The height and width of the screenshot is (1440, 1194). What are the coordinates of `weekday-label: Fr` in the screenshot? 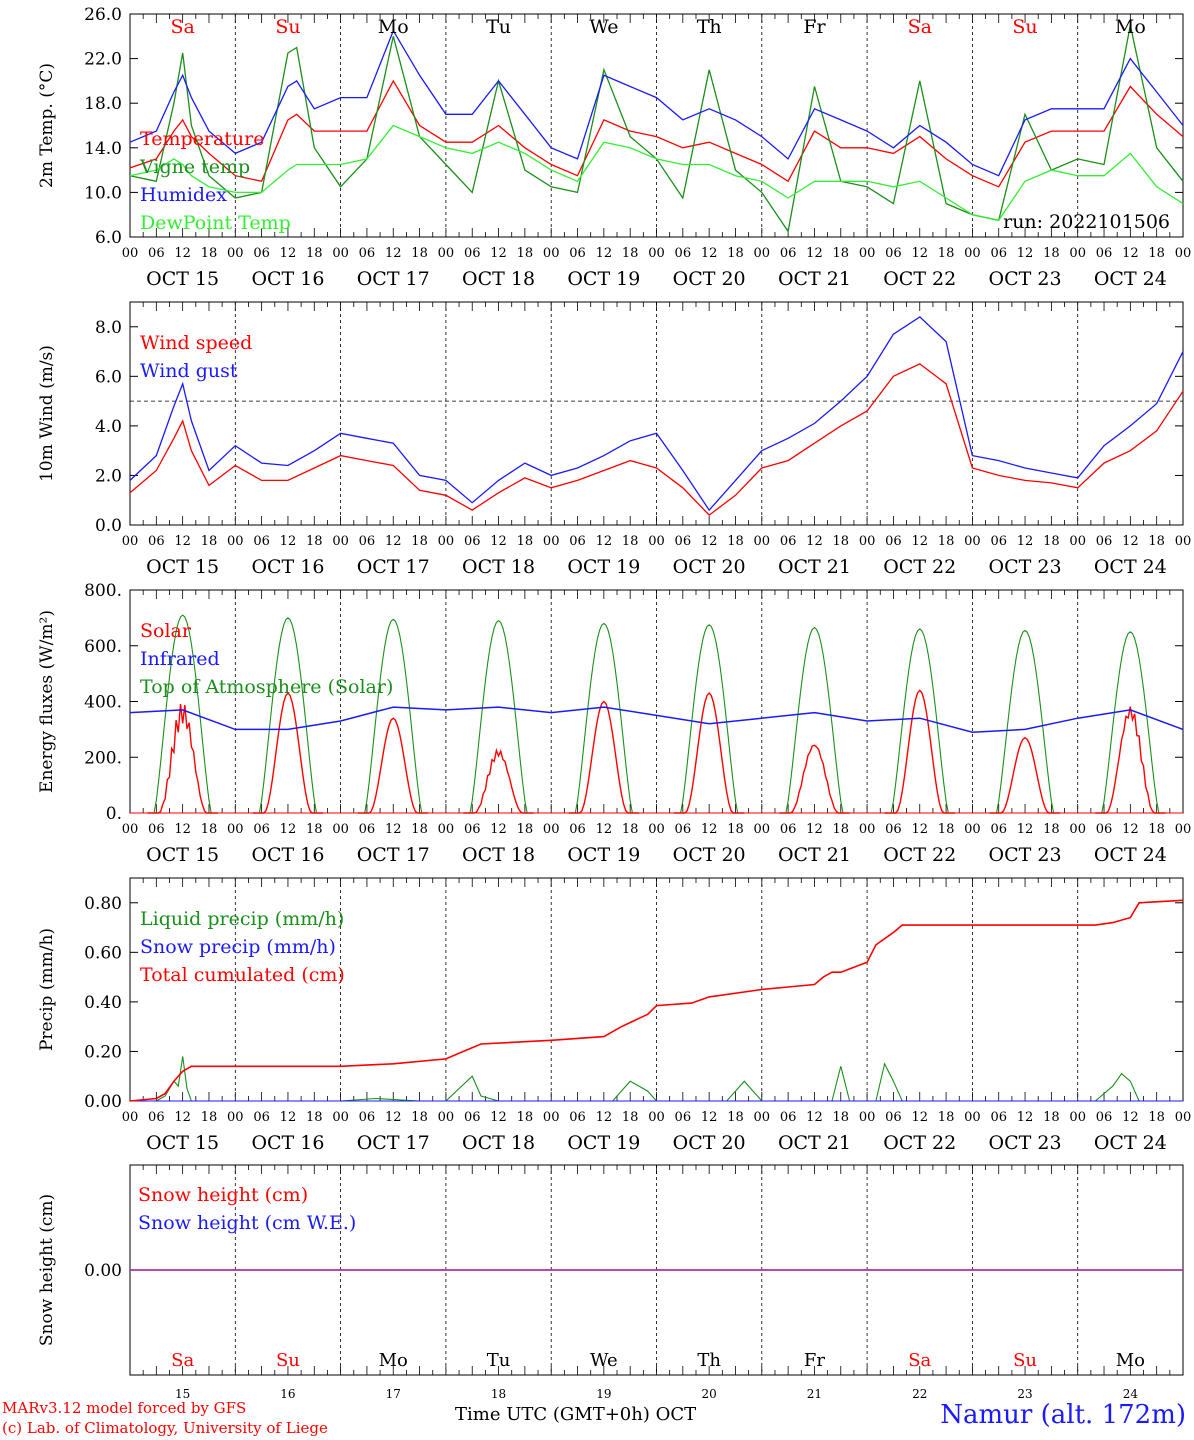 It's located at (814, 1360).